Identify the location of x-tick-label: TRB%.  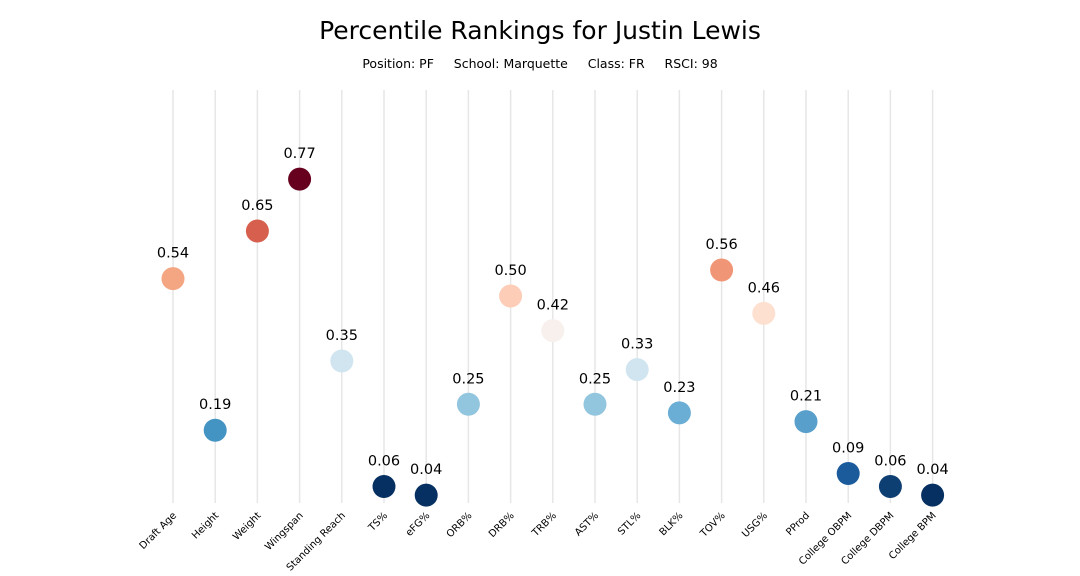
(544, 524).